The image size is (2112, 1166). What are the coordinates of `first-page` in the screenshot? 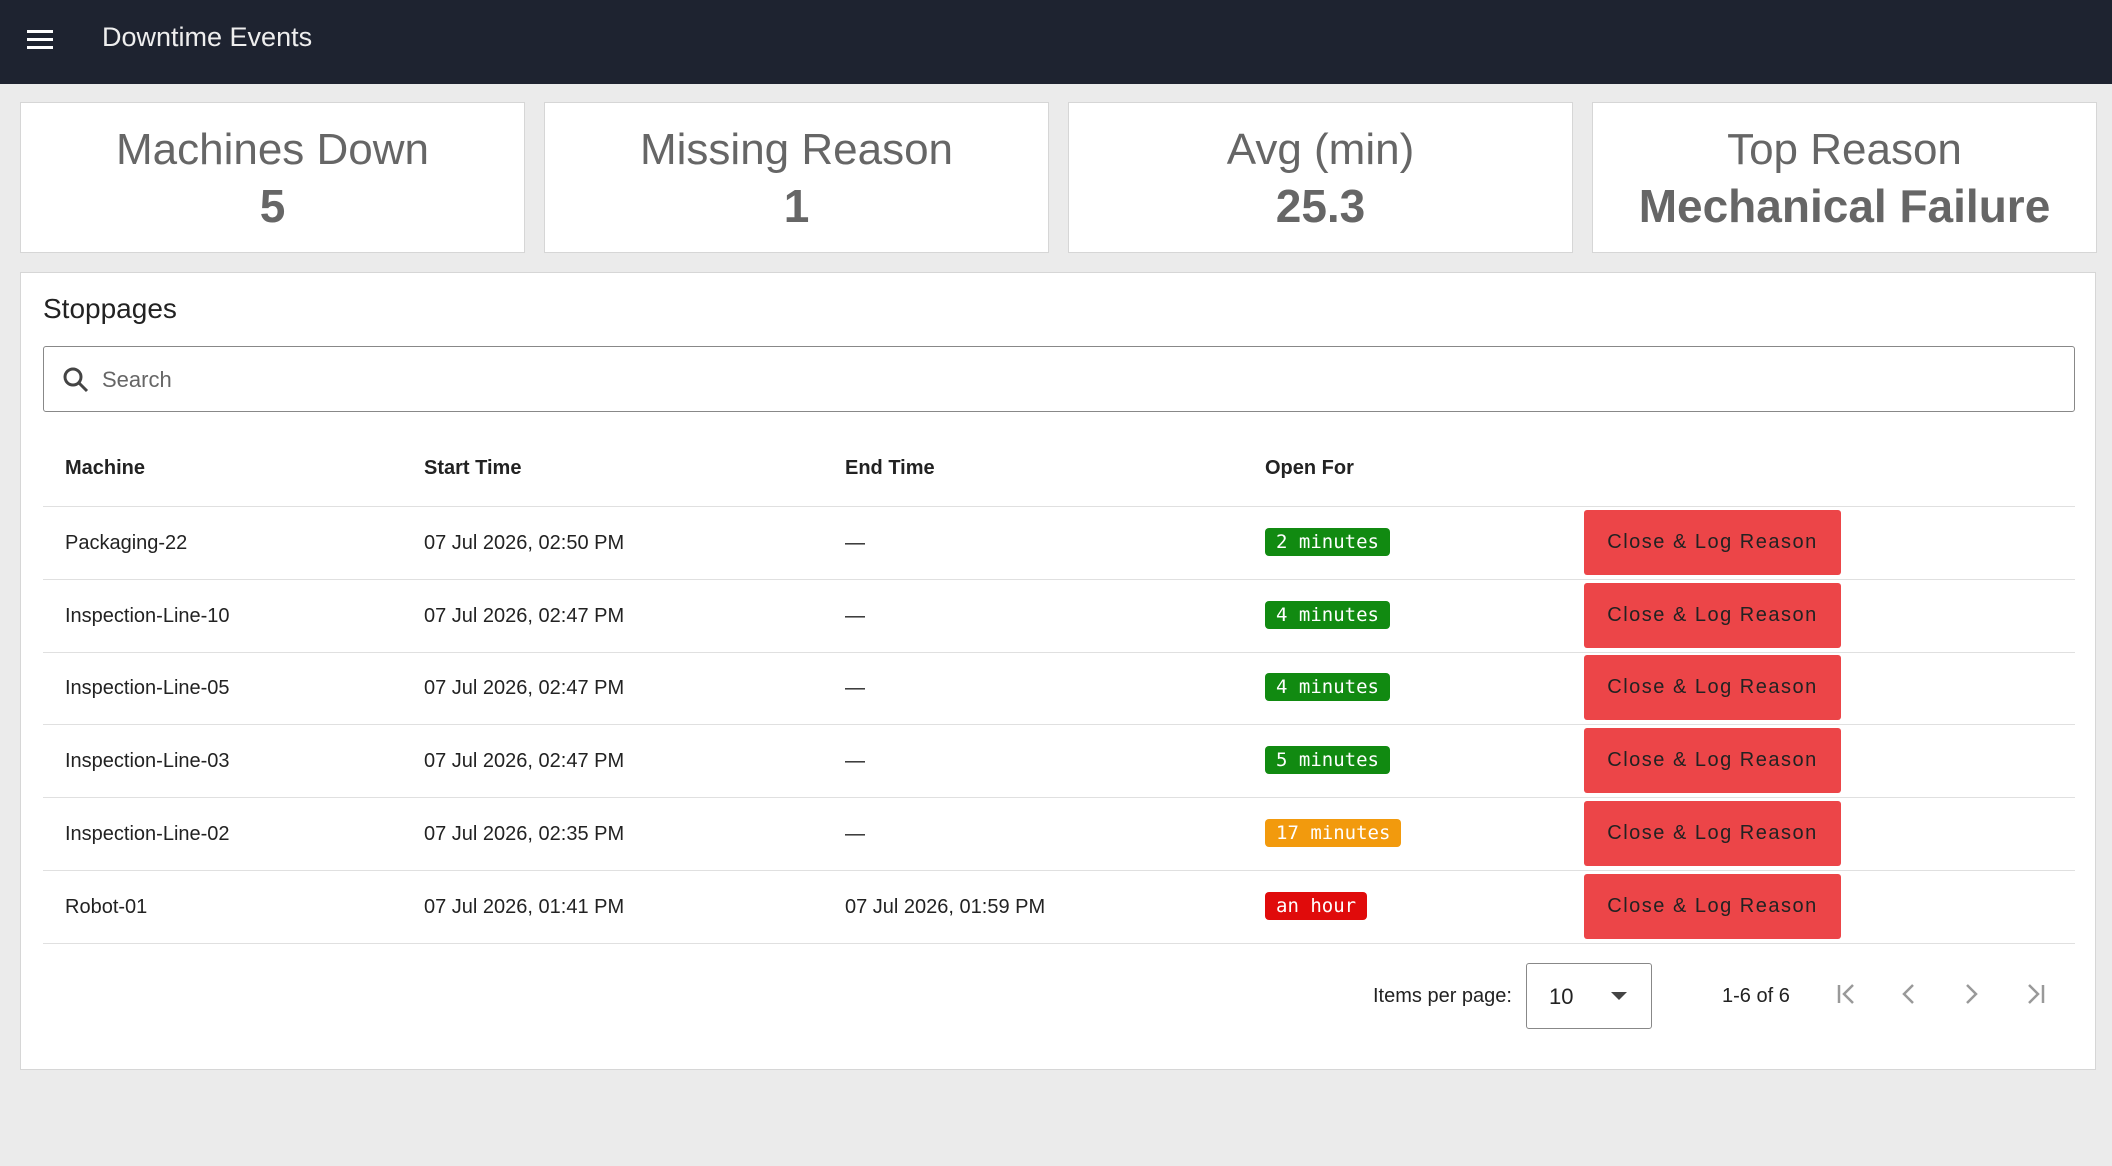 It's located at (1845, 994).